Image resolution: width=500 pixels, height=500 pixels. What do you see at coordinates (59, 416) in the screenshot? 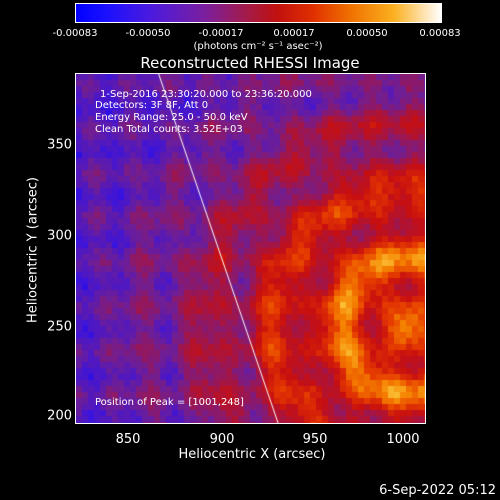
I see `y-tick: 200` at bounding box center [59, 416].